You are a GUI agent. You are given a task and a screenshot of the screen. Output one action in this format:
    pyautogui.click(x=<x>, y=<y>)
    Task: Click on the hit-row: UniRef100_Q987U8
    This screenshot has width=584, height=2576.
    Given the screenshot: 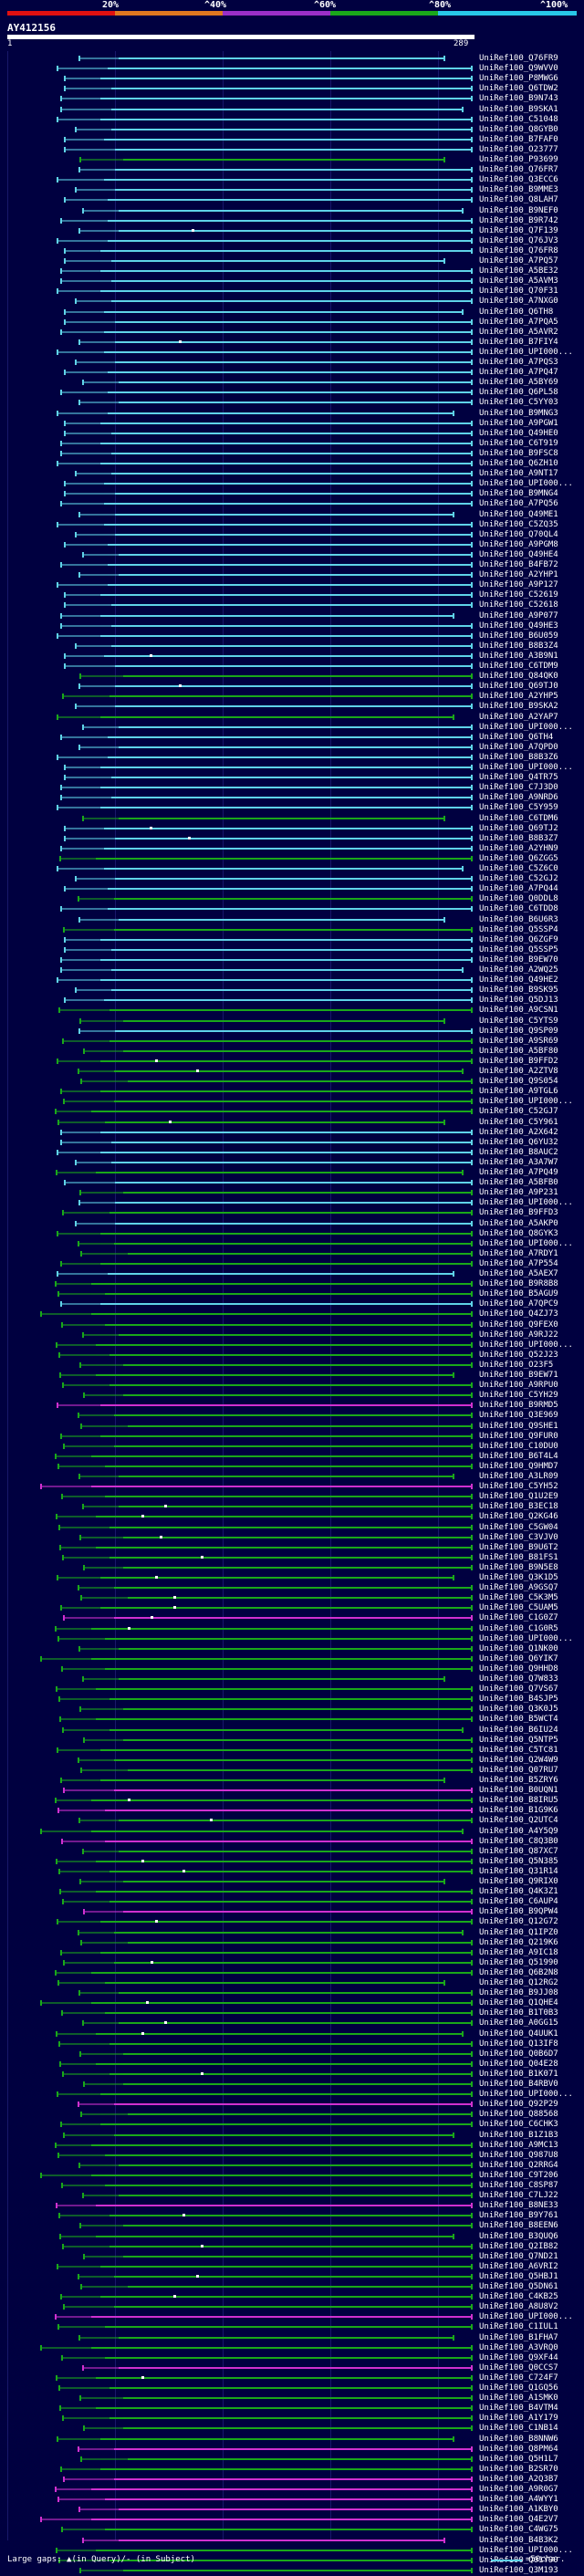 What is the action you would take?
    pyautogui.click(x=292, y=2155)
    